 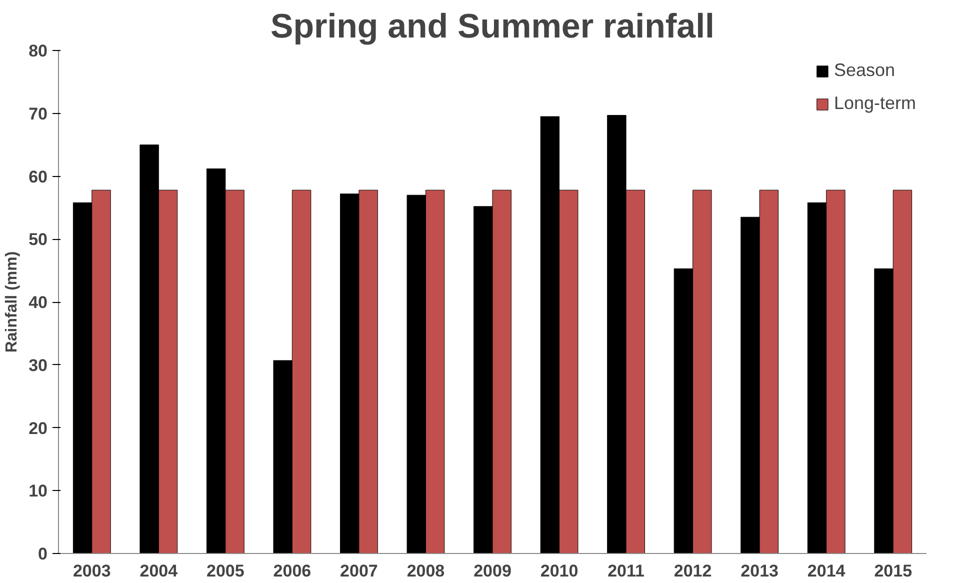 What do you see at coordinates (91, 571) in the screenshot?
I see `x-tick-label: 2003` at bounding box center [91, 571].